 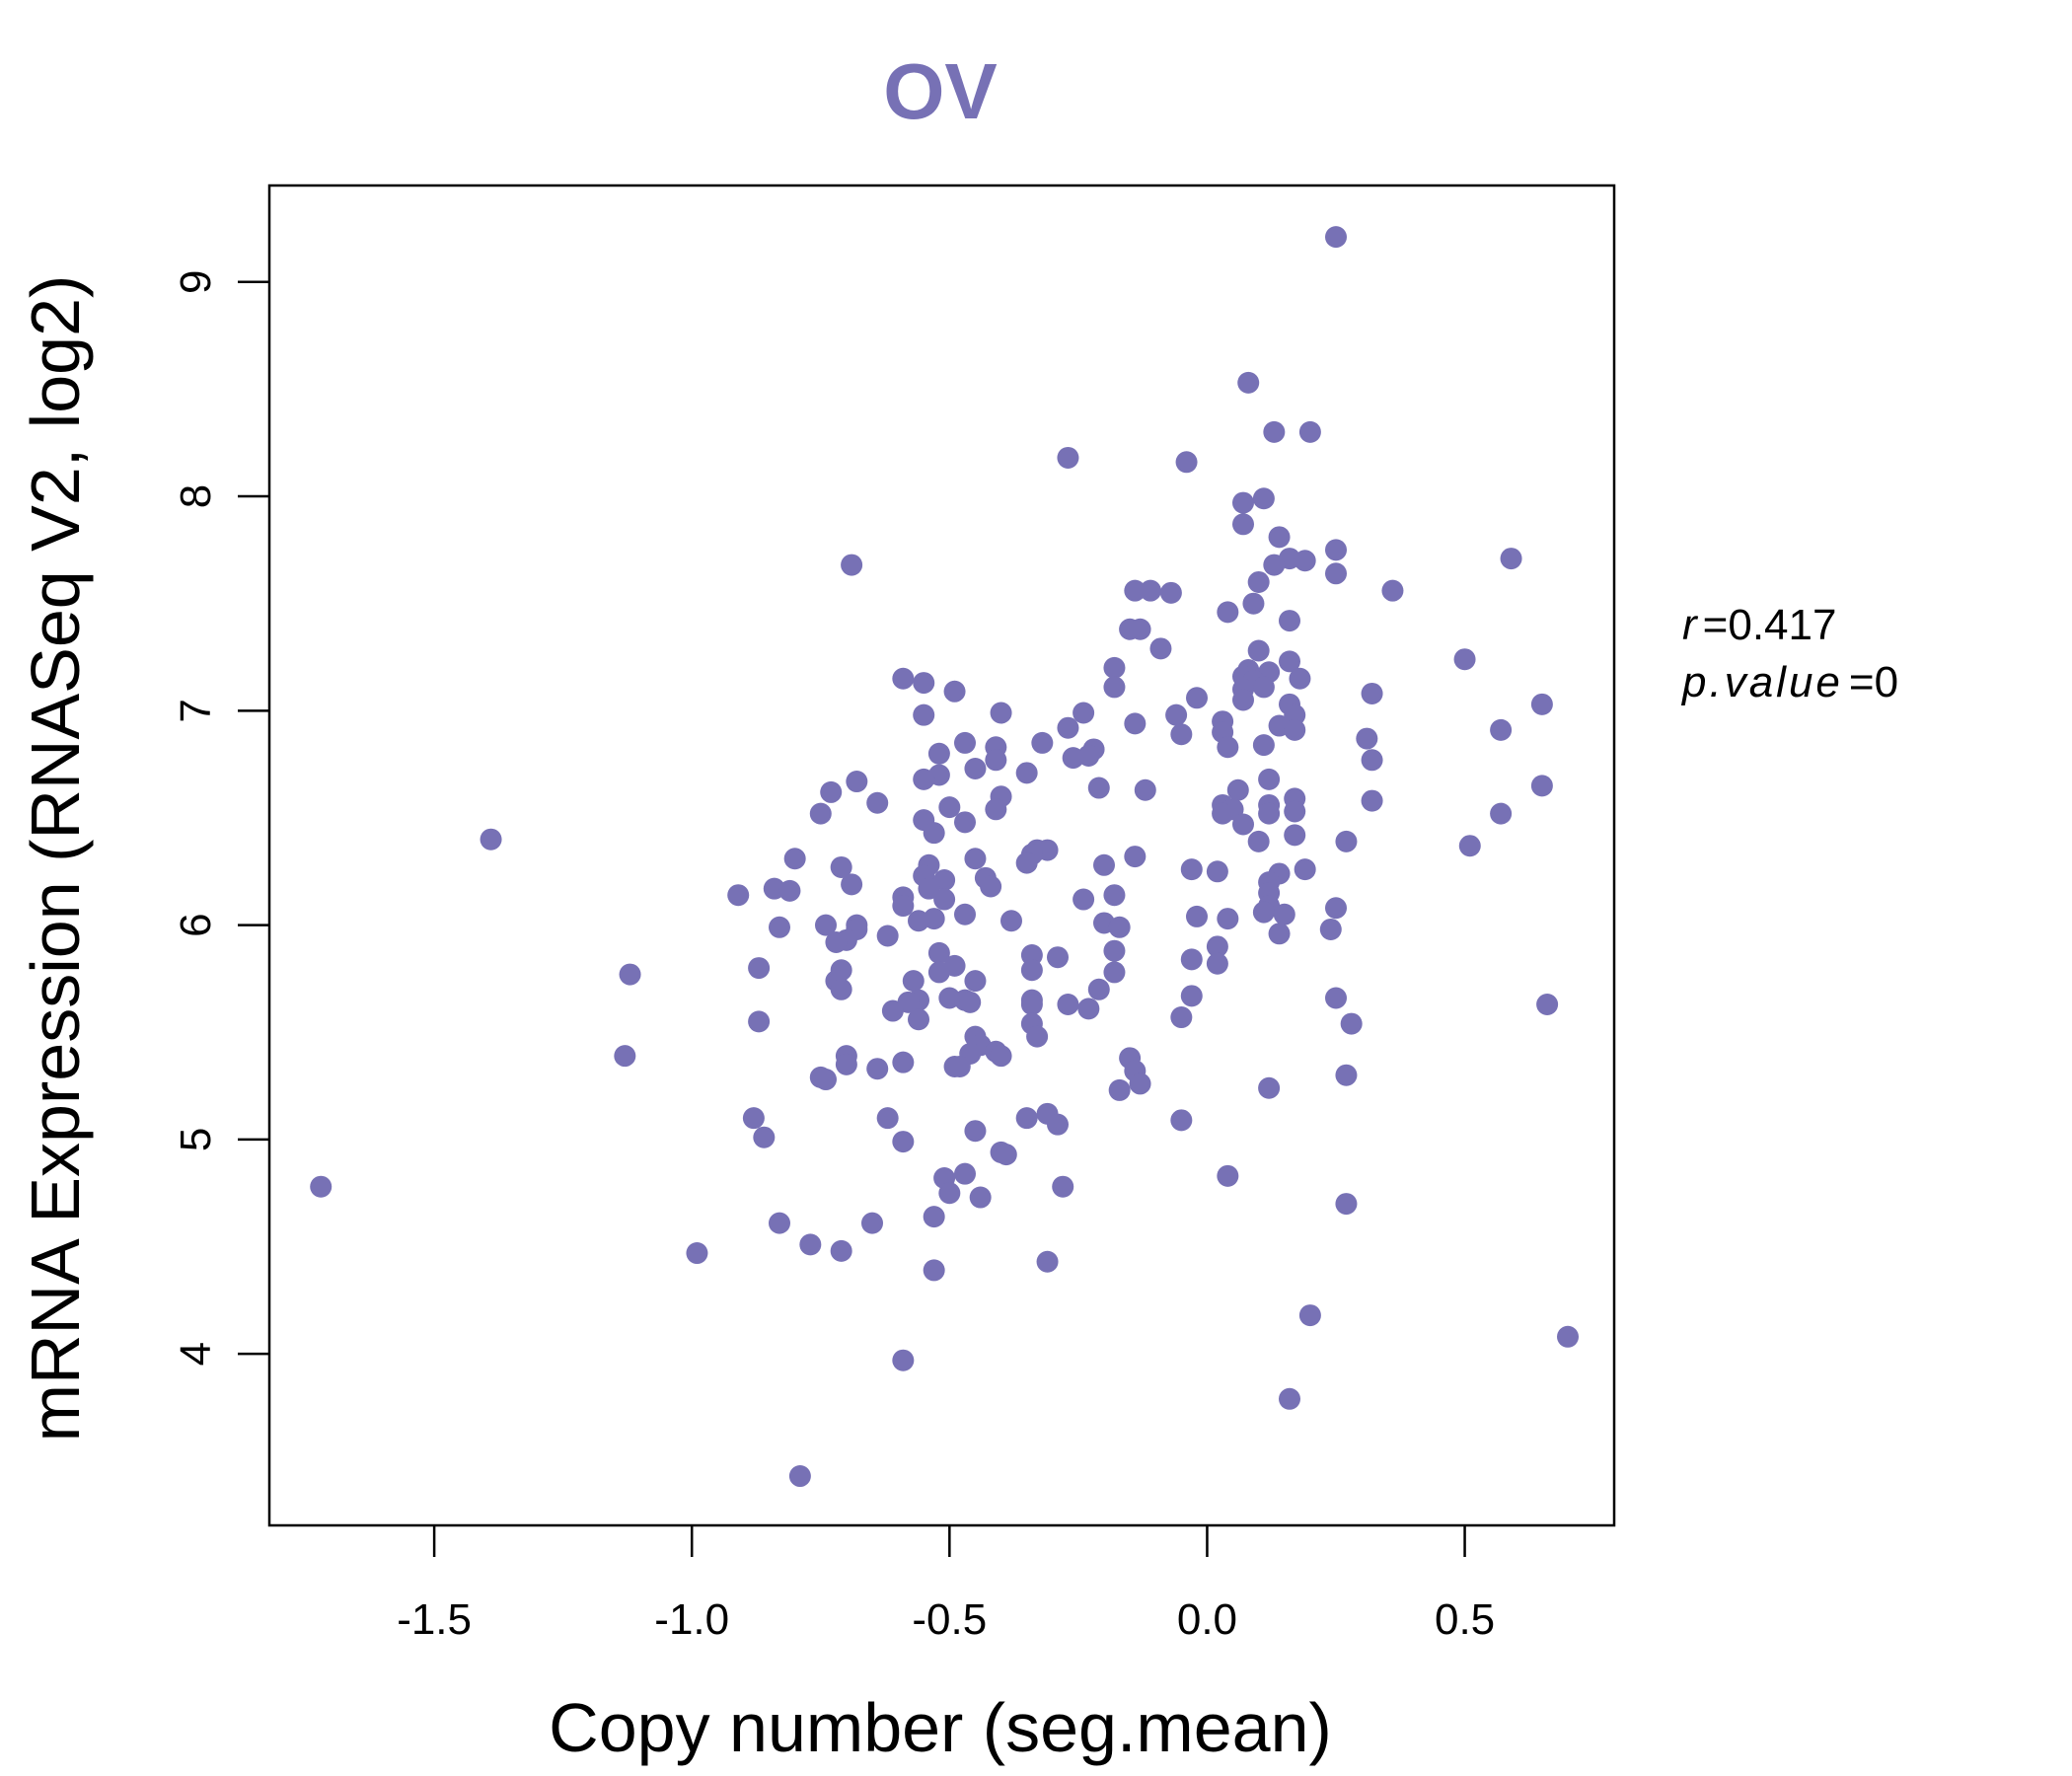 What do you see at coordinates (1207, 1620) in the screenshot?
I see `x-tick-label: 0.0` at bounding box center [1207, 1620].